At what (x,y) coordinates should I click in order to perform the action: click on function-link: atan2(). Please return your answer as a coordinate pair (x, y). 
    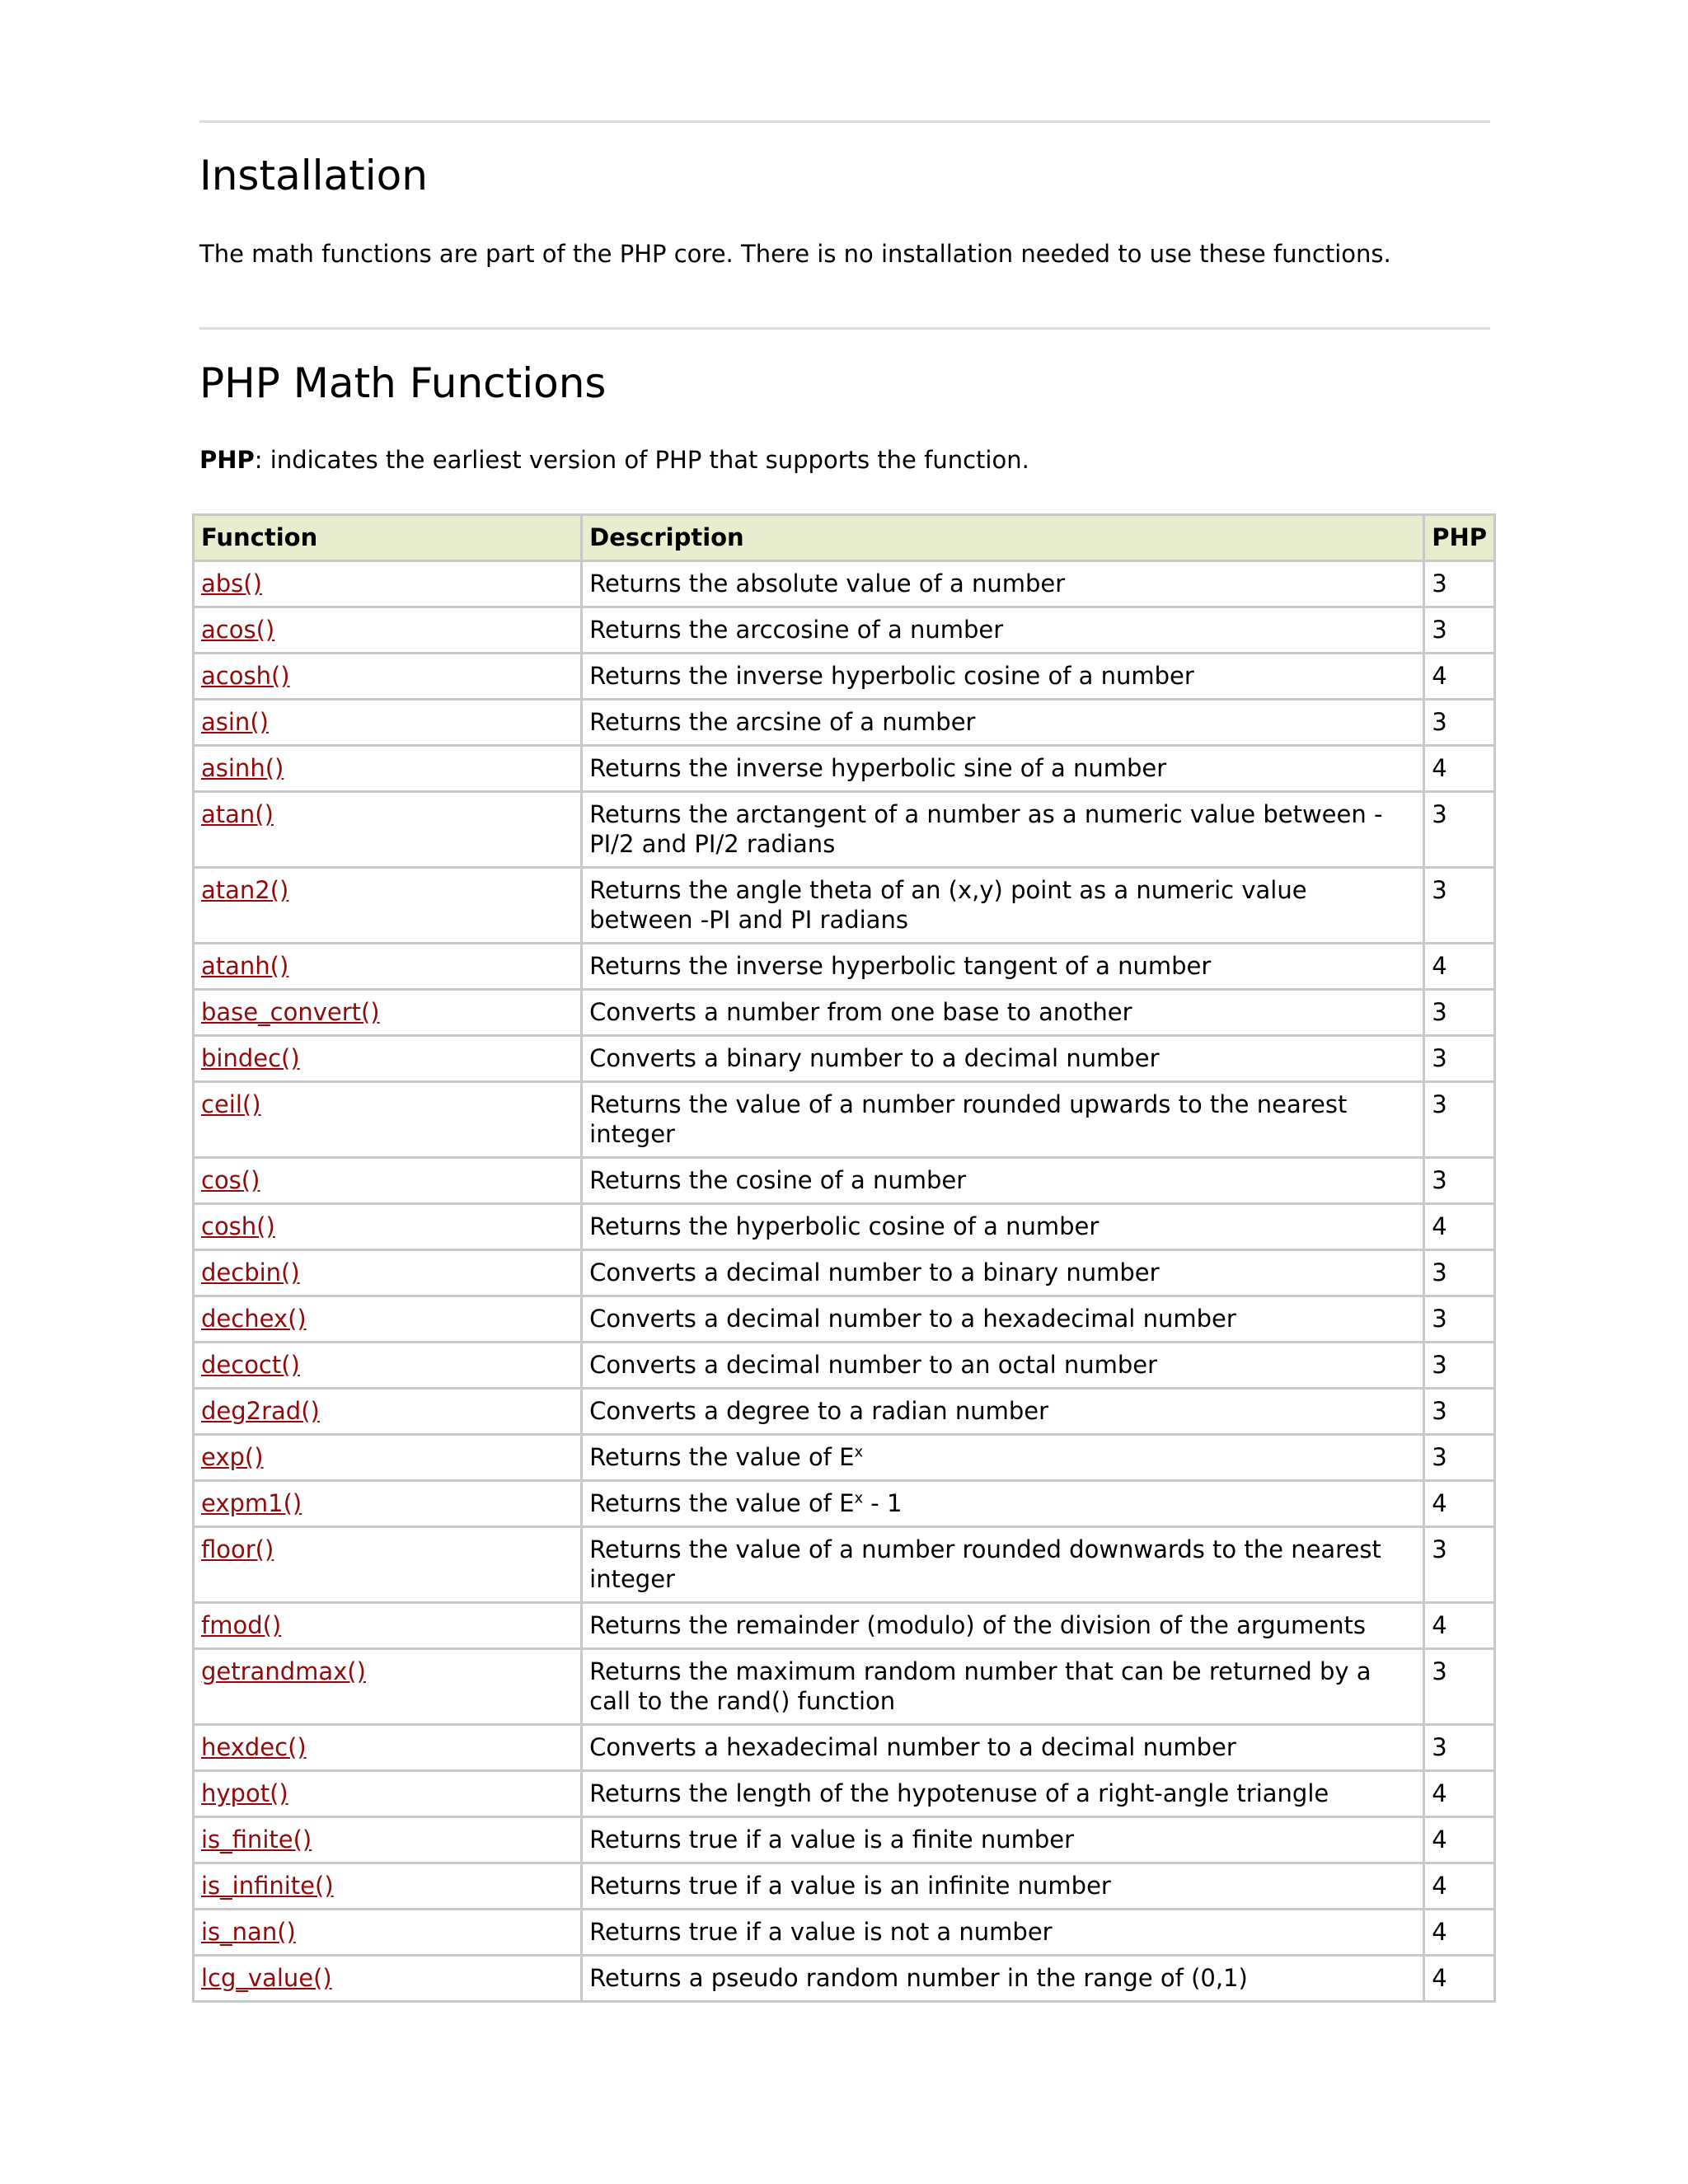
    Looking at the image, I should click on (245, 890).